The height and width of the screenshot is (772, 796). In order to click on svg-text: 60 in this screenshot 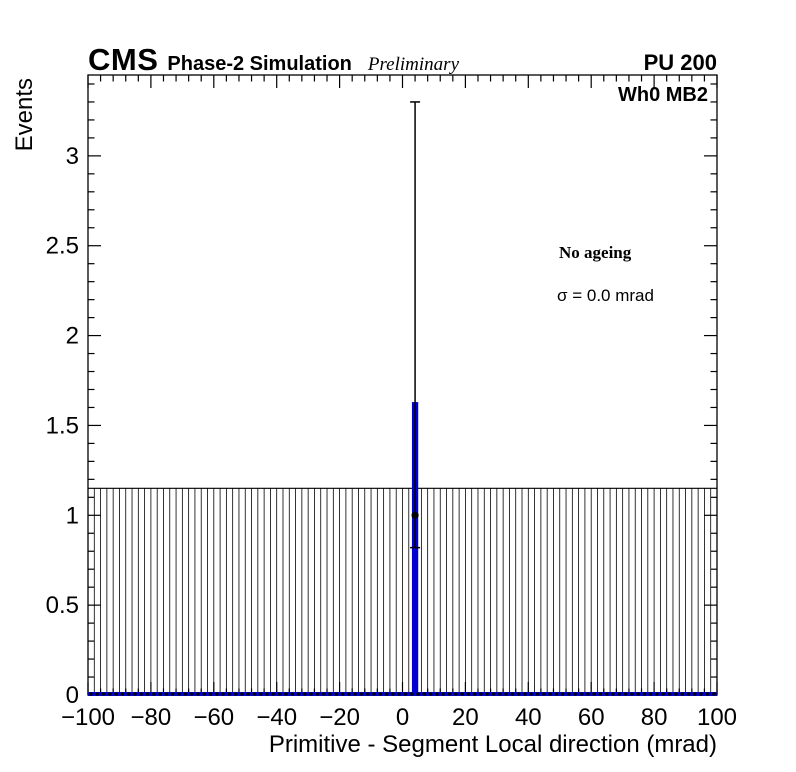, I will do `click(591, 717)`.